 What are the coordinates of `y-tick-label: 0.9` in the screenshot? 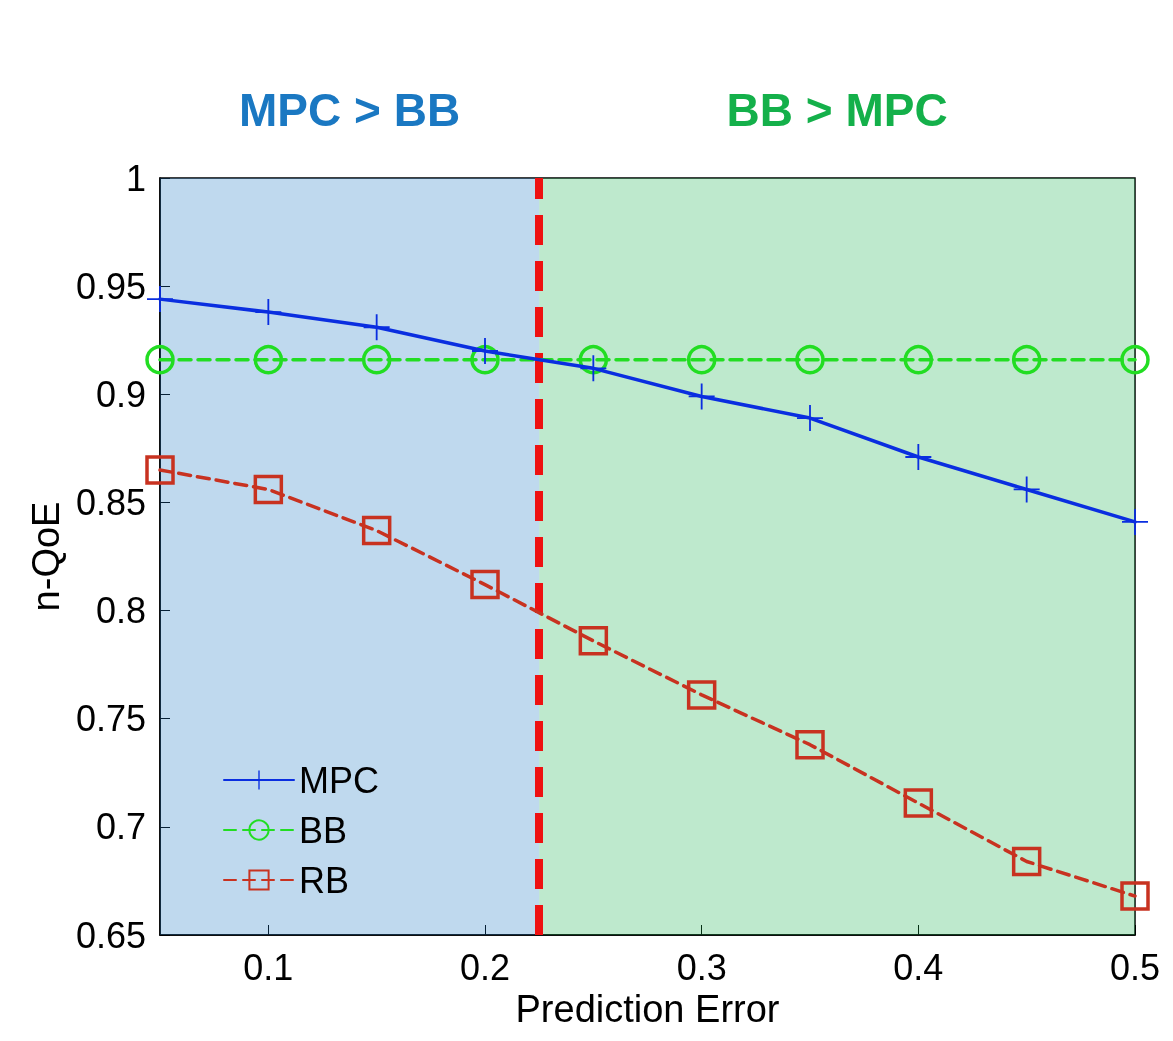 It's located at (120, 394).